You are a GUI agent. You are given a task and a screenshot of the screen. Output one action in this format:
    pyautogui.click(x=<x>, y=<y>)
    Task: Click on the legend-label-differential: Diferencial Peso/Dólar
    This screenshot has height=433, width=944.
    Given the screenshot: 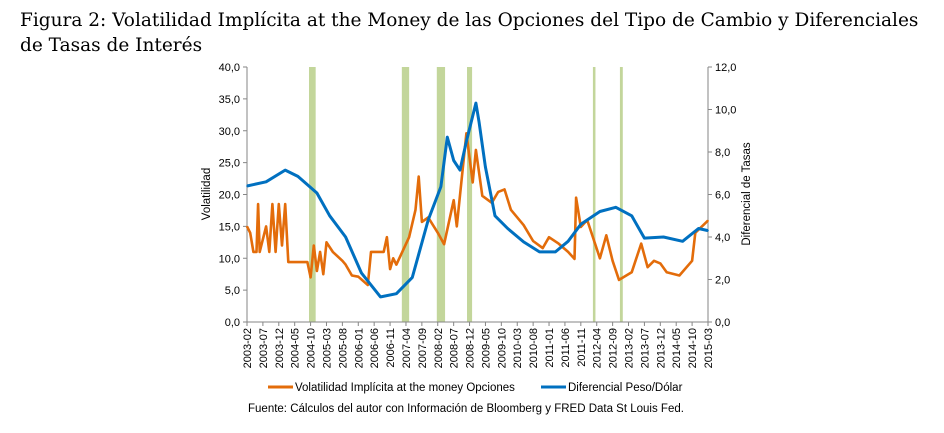 What is the action you would take?
    pyautogui.click(x=625, y=388)
    